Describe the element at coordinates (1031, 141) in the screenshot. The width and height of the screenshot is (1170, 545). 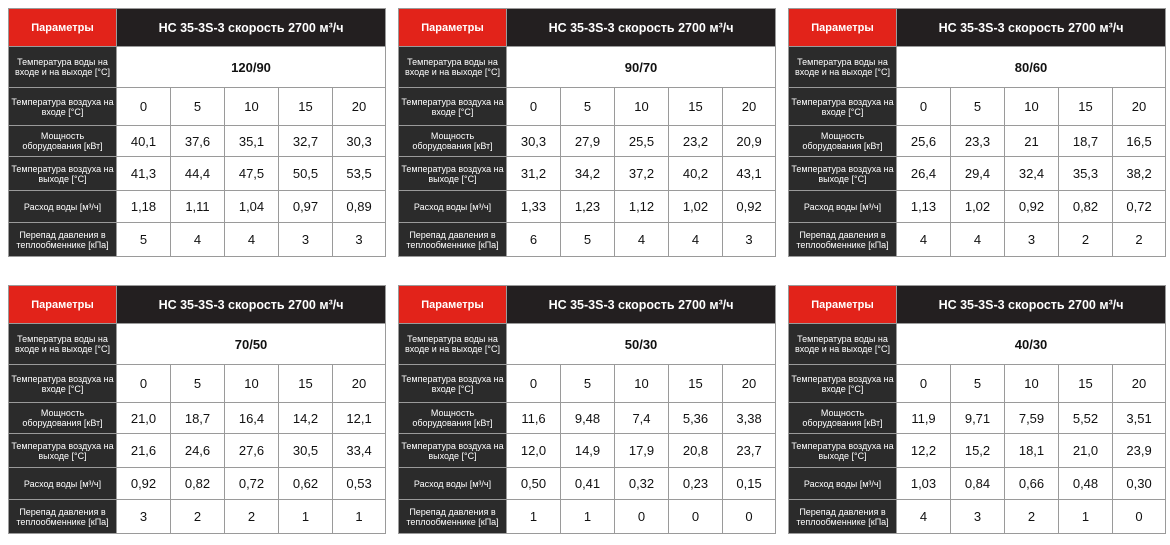
I see `value-cell: 21` at that location.